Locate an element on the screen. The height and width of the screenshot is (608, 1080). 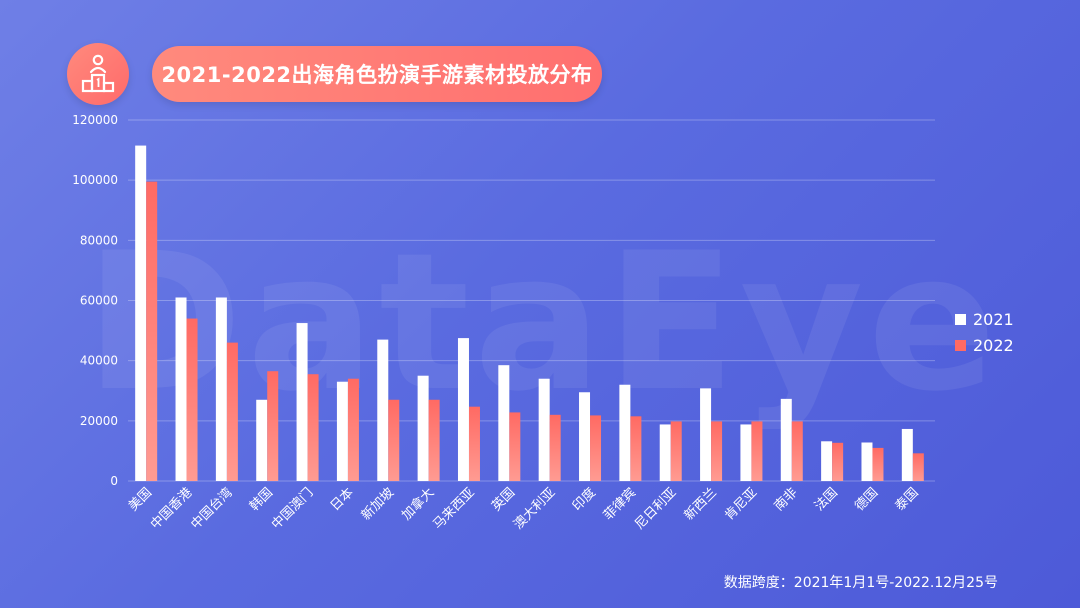
x-tick-label: 新加坡 is located at coordinates (377, 504).